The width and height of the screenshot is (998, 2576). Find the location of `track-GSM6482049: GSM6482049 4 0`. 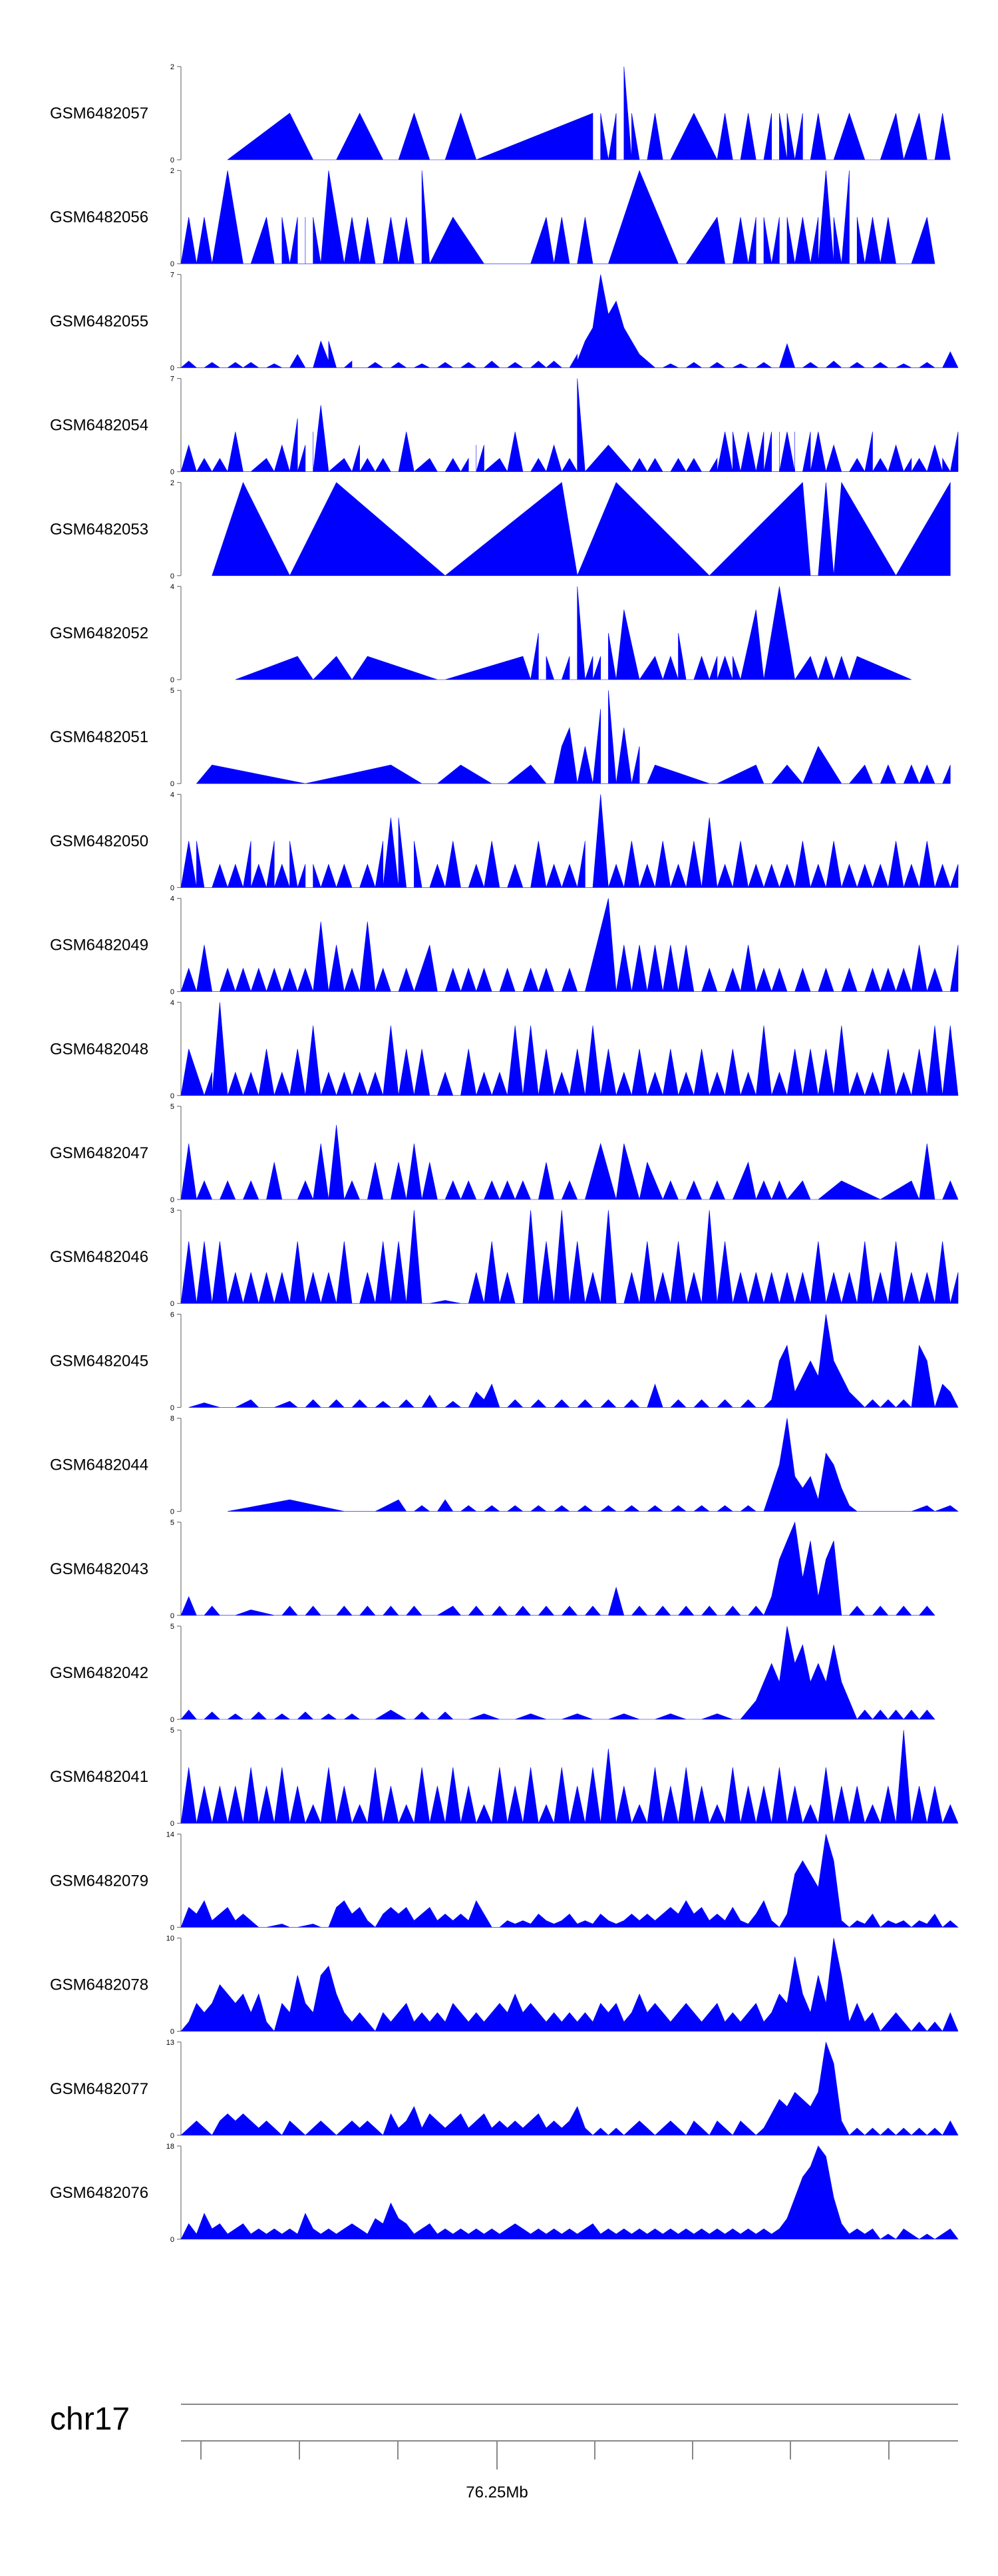

track-GSM6482049: GSM6482049 4 0 is located at coordinates (504, 945).